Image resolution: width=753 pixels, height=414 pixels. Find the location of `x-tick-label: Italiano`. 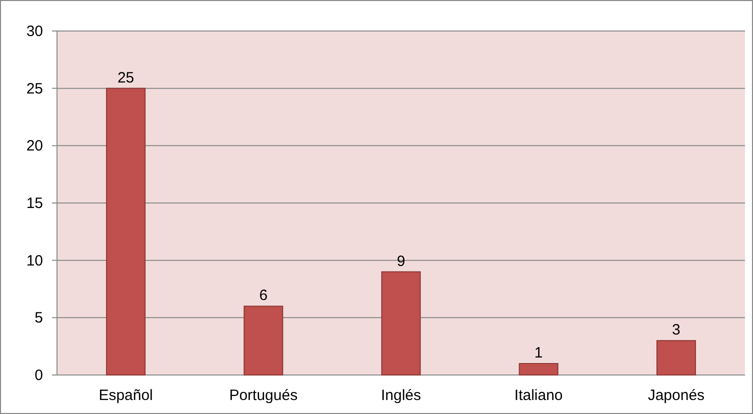

x-tick-label: Italiano is located at coordinates (538, 395).